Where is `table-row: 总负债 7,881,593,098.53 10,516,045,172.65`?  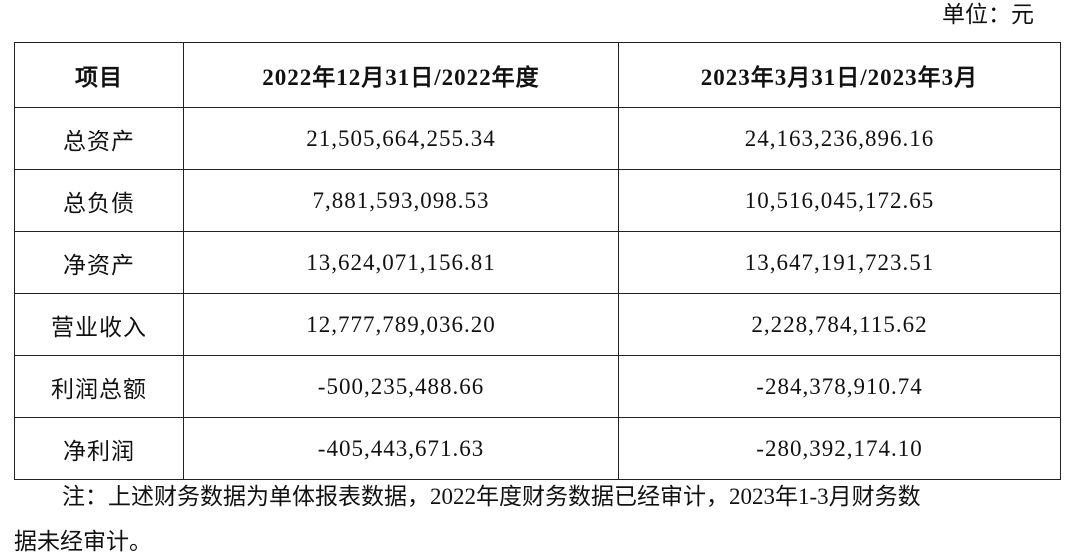
table-row: 总负债 7,881,593,098.53 10,516,045,172.65 is located at coordinates (537, 200).